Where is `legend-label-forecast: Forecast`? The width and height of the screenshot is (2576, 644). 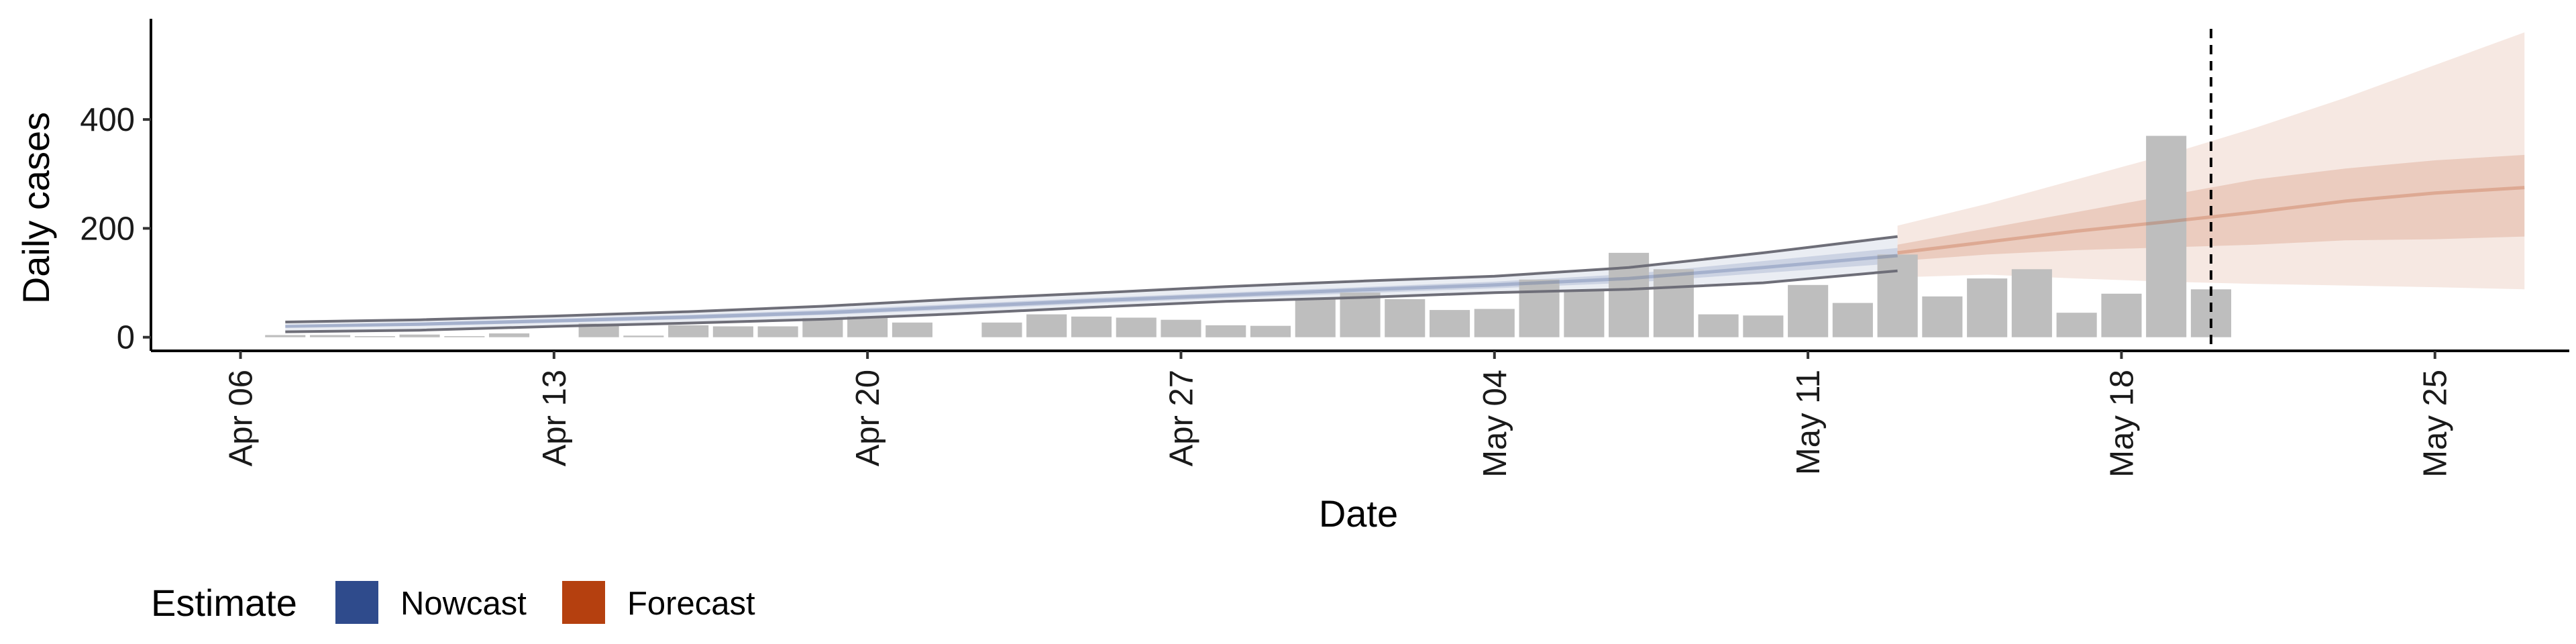 legend-label-forecast: Forecast is located at coordinates (691, 604).